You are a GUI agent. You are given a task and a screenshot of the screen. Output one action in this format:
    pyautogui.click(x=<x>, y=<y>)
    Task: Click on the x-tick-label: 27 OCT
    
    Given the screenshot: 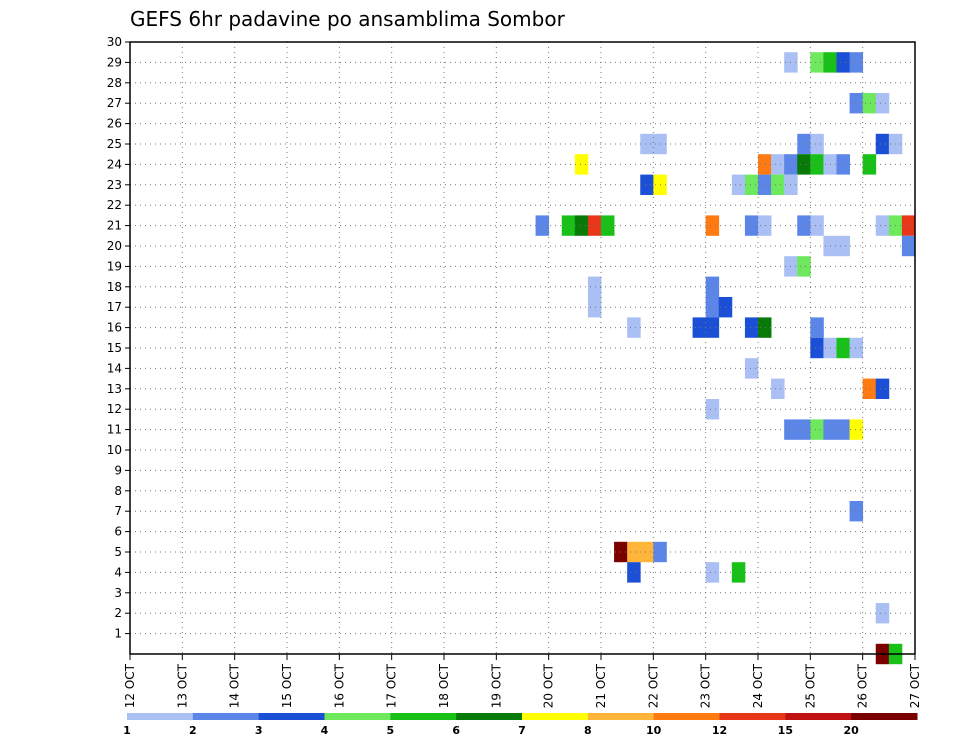 What is the action you would take?
    pyautogui.click(x=915, y=685)
    